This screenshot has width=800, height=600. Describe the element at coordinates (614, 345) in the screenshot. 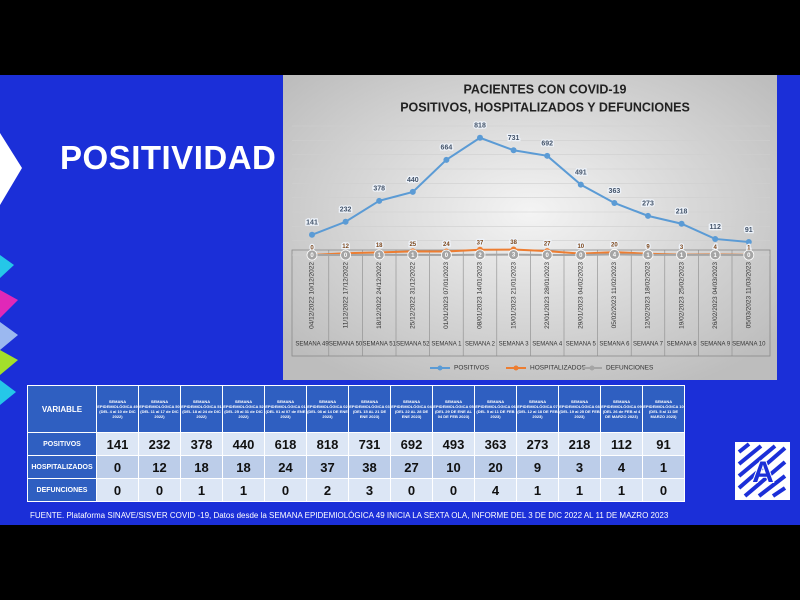

I see `week-label: SEMANA 6` at that location.